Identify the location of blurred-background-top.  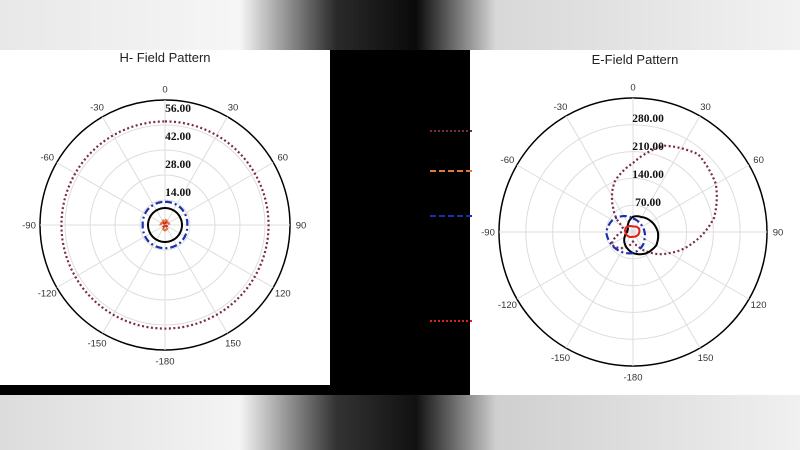
(400, 25).